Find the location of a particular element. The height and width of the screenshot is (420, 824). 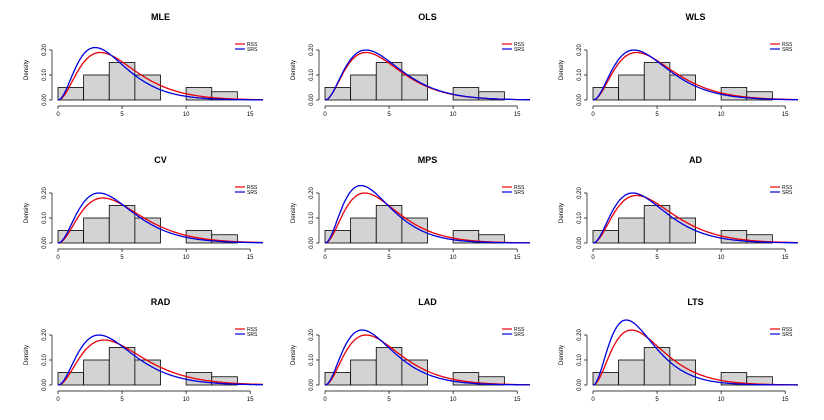

panel-title: RAD is located at coordinates (161, 302).